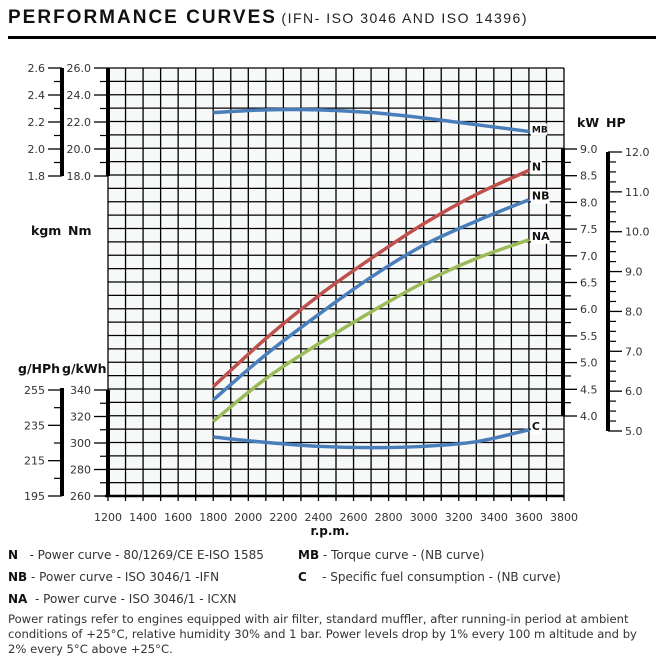  Describe the element at coordinates (634, 272) in the screenshot. I see `hp-axis-tick-label: 9.0` at that location.